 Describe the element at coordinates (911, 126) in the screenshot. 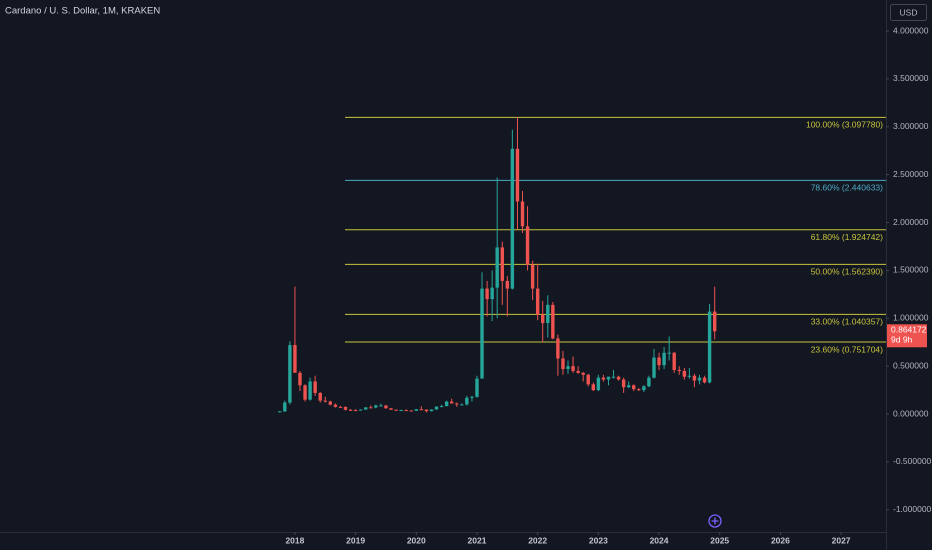

I see `y-tick-label: 3.000000` at that location.